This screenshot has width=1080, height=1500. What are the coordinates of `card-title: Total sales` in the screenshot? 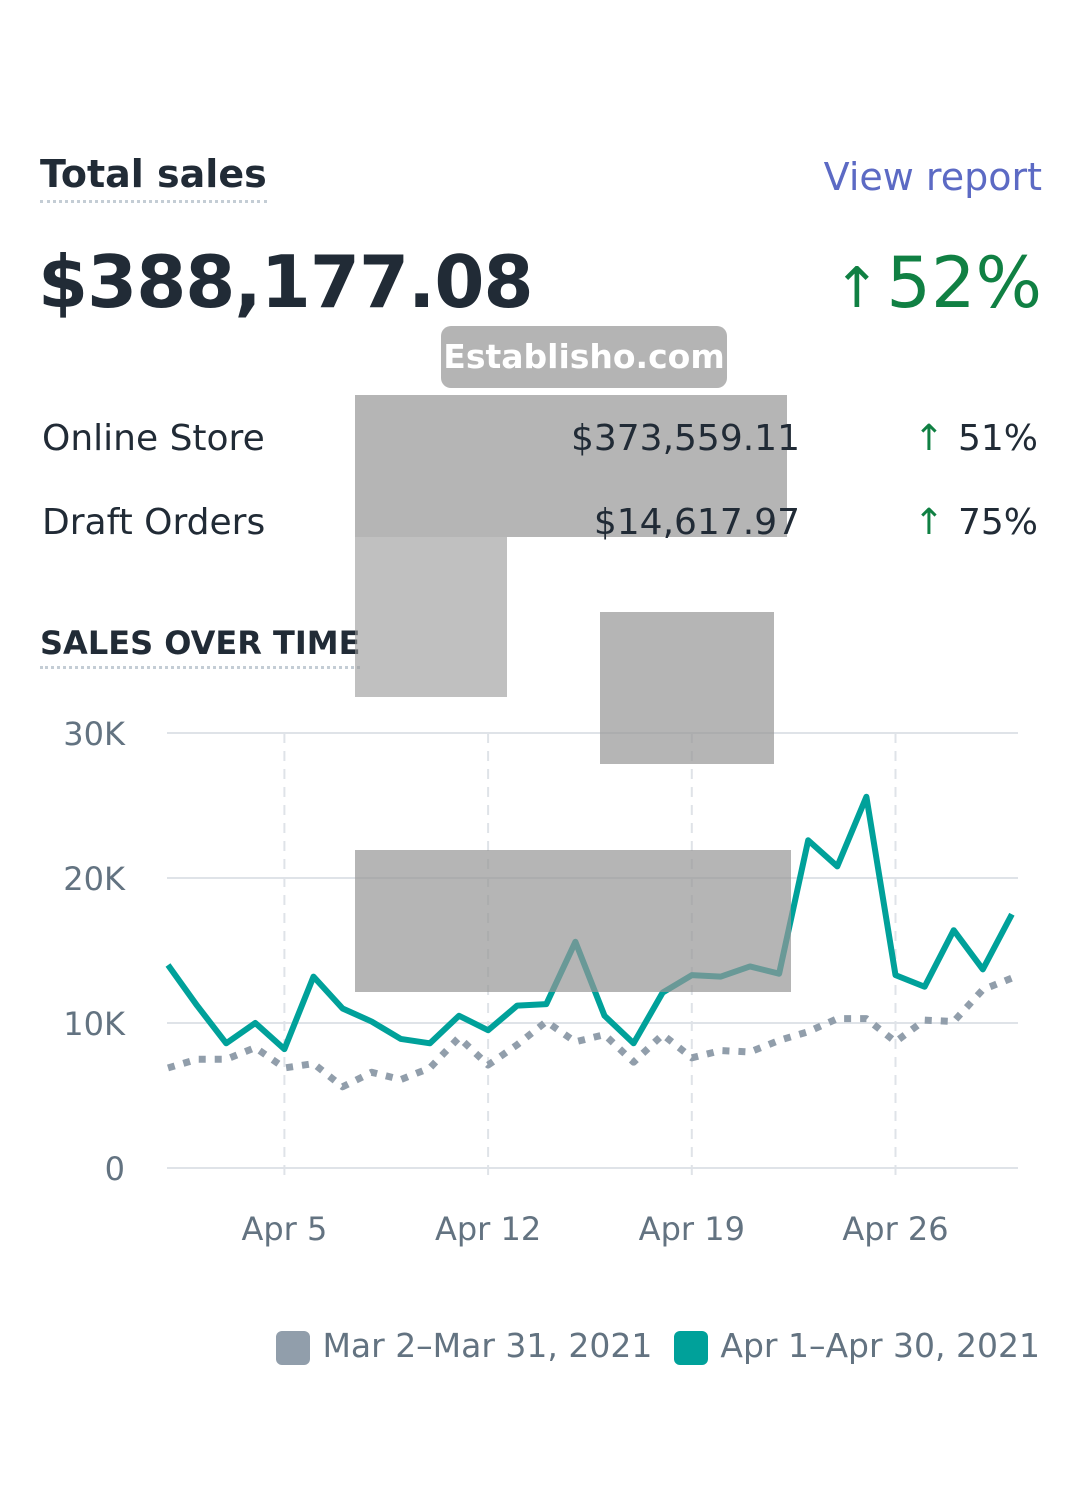 It's located at (153, 177).